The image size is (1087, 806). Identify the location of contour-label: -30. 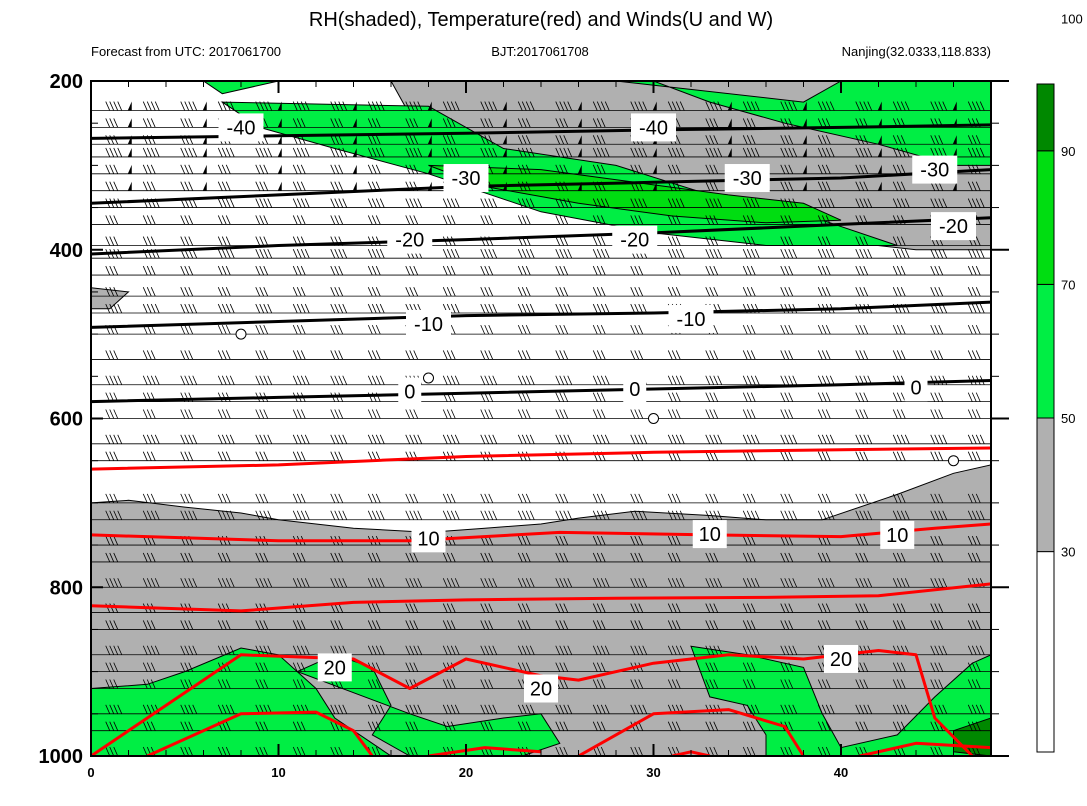
(935, 169).